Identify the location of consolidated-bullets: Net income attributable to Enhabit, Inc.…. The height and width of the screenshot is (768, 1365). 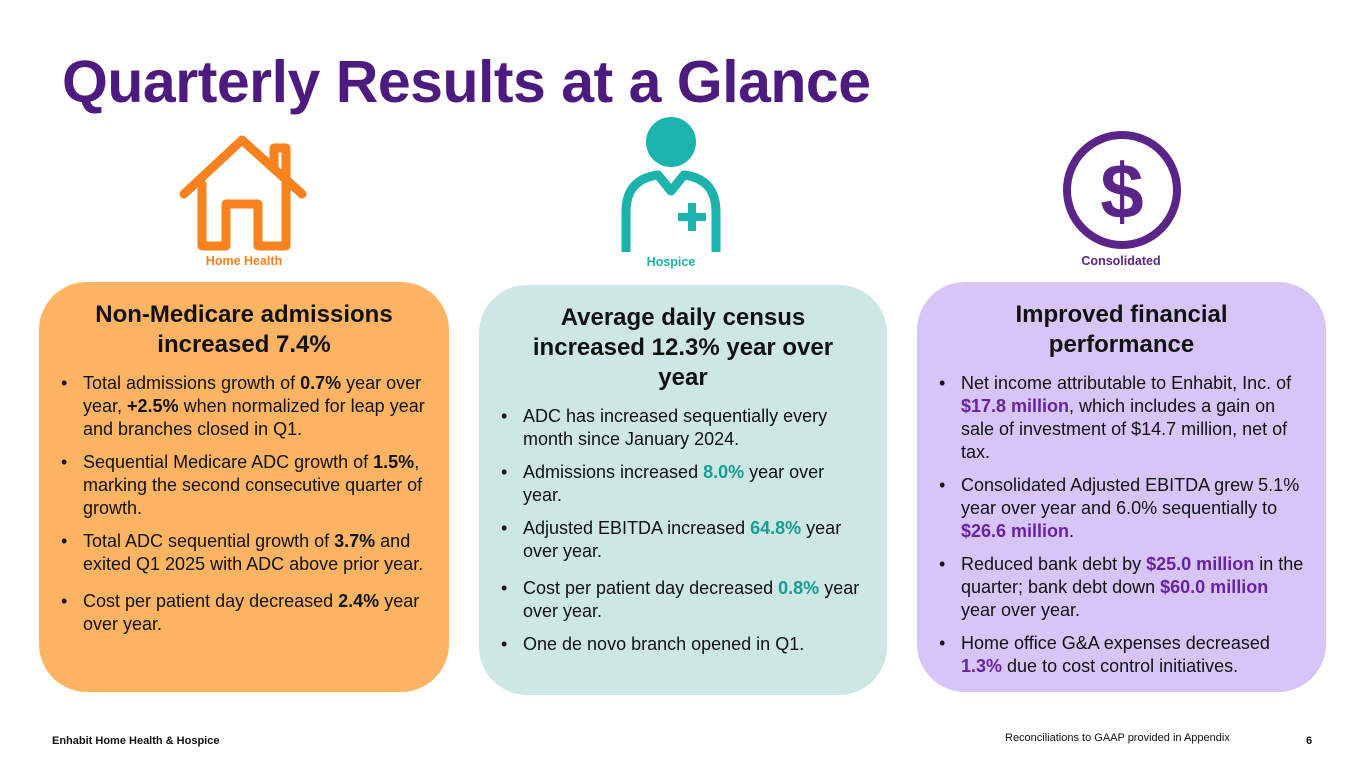
(1121, 525).